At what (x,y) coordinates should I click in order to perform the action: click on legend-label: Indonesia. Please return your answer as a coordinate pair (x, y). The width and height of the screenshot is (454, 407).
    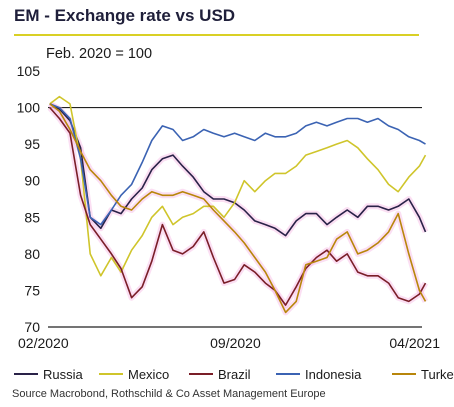
    Looking at the image, I should click on (333, 374).